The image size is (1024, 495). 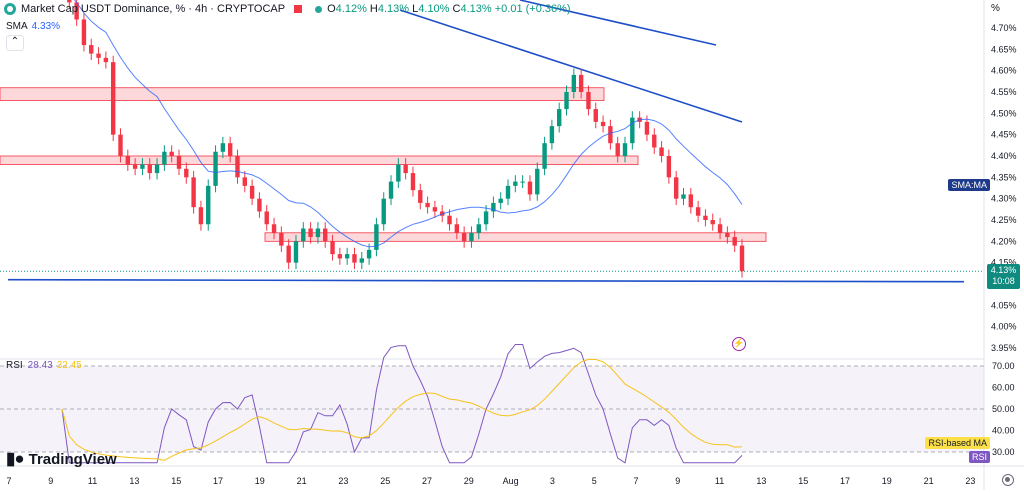 I want to click on rsi-tick-label: 30.00, so click(x=1003, y=452).